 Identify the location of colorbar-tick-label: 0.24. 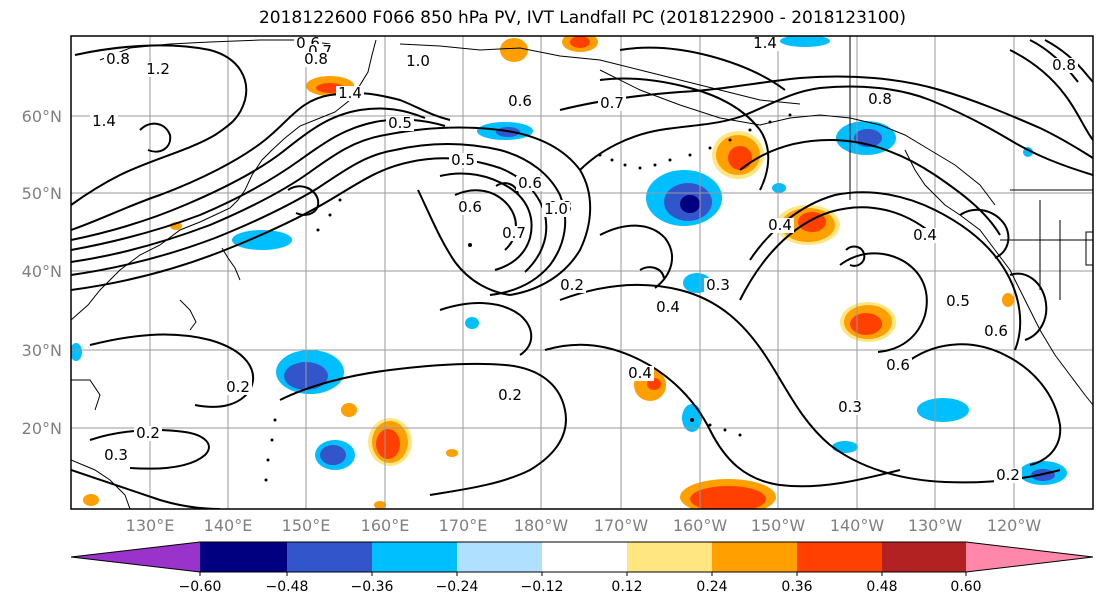
(711, 587).